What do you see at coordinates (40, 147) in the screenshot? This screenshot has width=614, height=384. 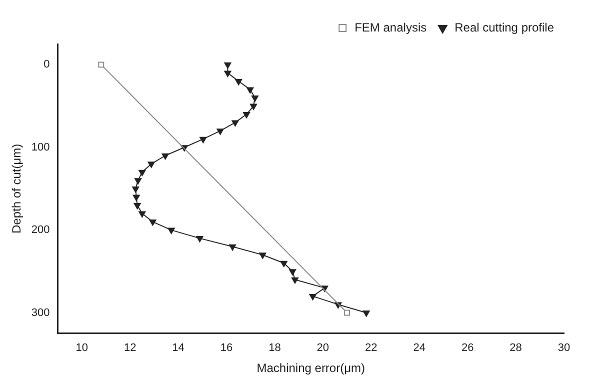 I see `y-tick-label: 100` at bounding box center [40, 147].